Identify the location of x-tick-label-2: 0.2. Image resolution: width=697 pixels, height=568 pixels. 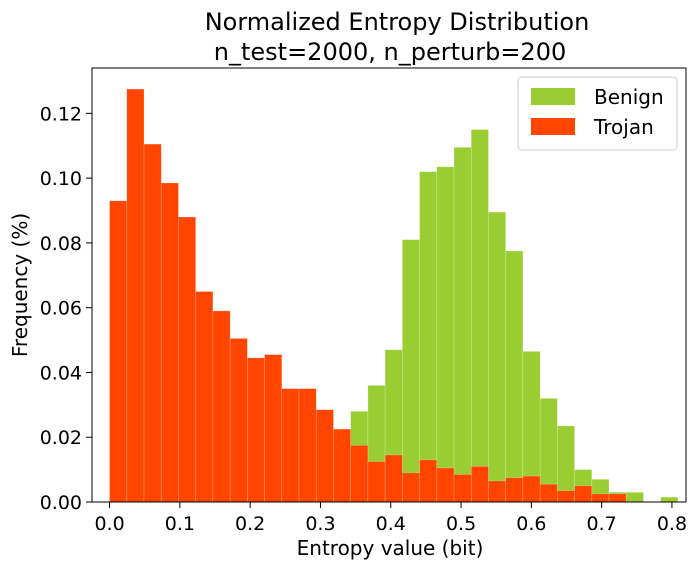
(250, 524).